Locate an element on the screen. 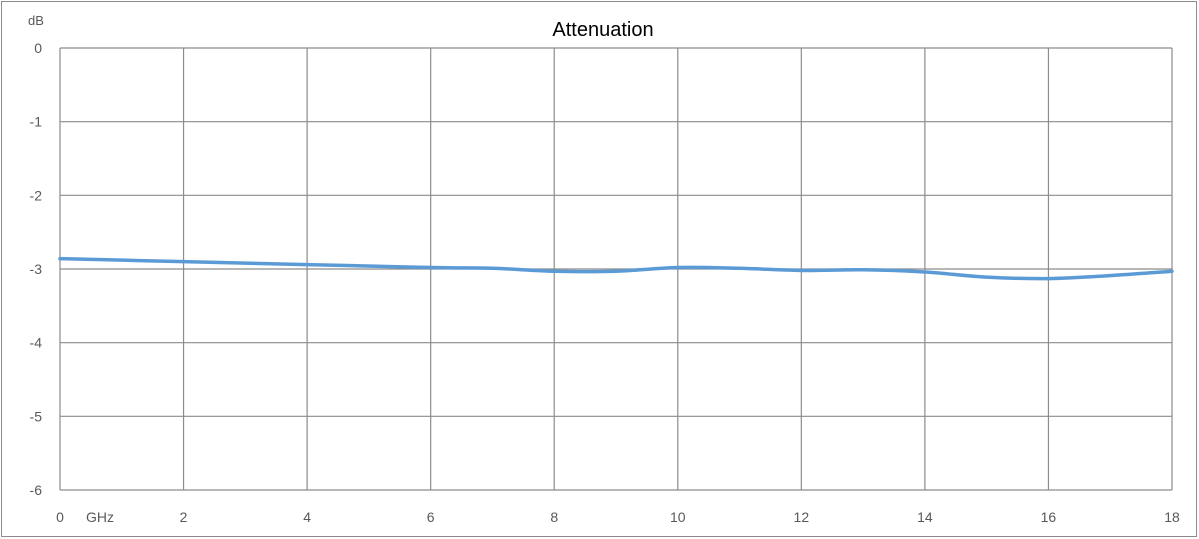 This screenshot has height=539, width=1199. y-axis-unit-label: dB is located at coordinates (36, 20).